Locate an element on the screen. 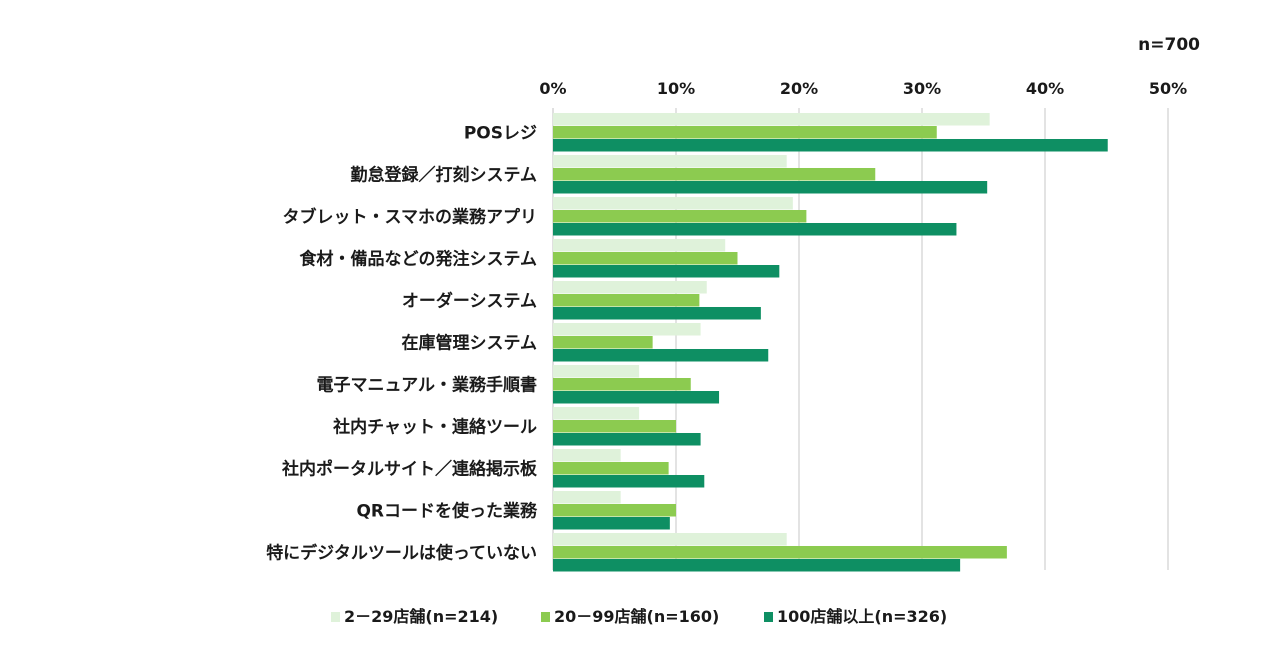  category-label: 食材・備品などの発注システム is located at coordinates (419, 258).